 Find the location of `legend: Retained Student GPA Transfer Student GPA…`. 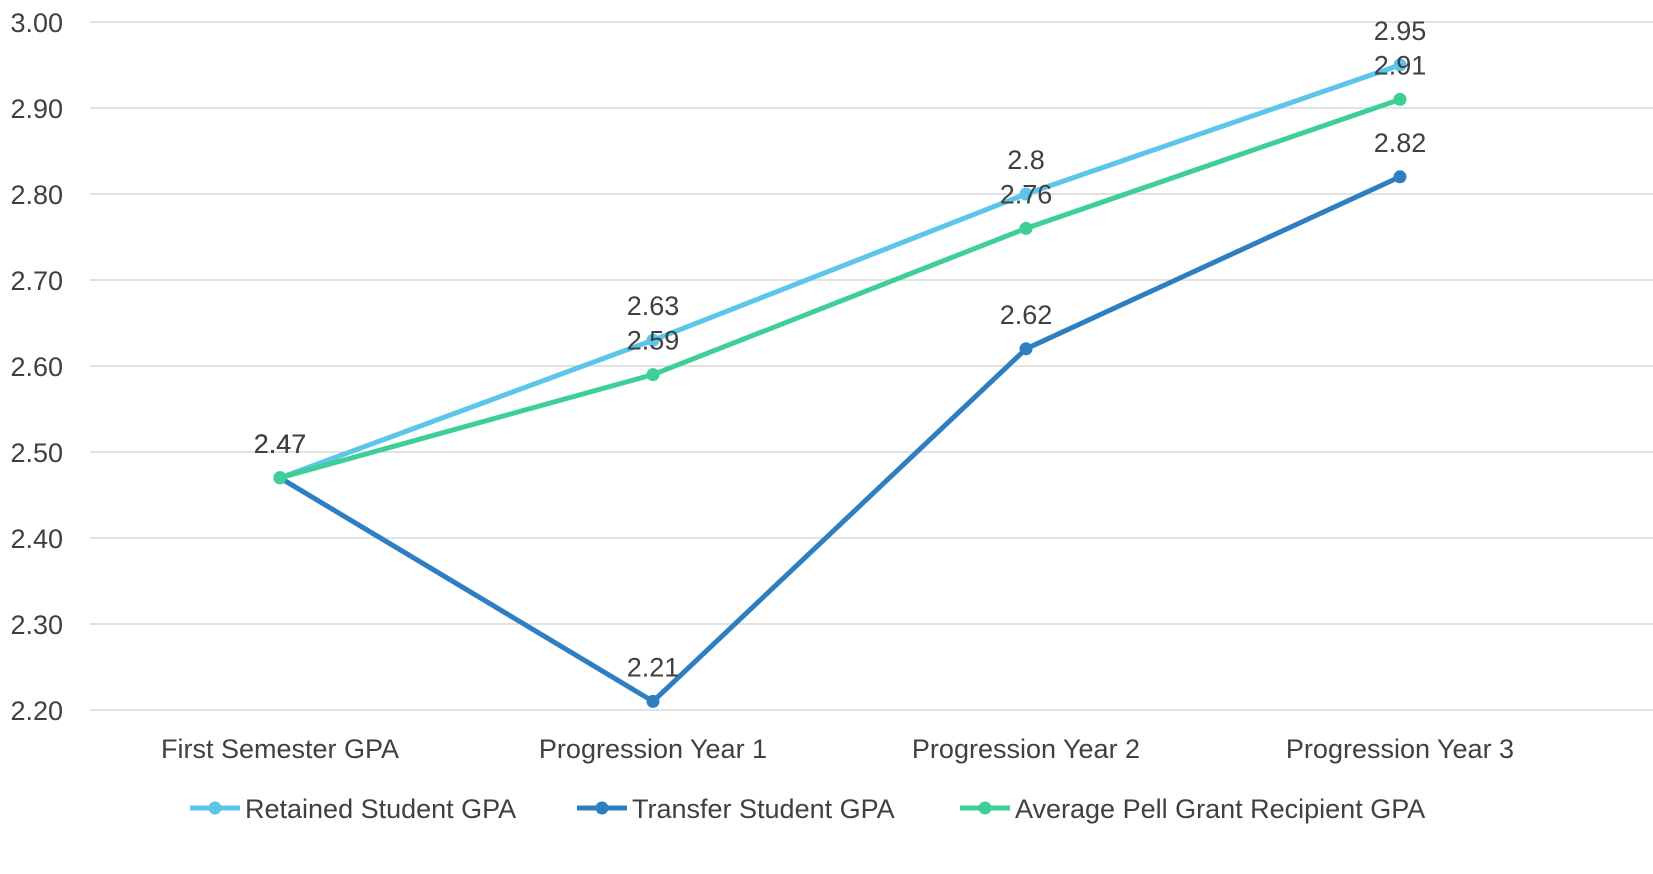

legend: Retained Student GPA Transfer Student GPA… is located at coordinates (807, 809).